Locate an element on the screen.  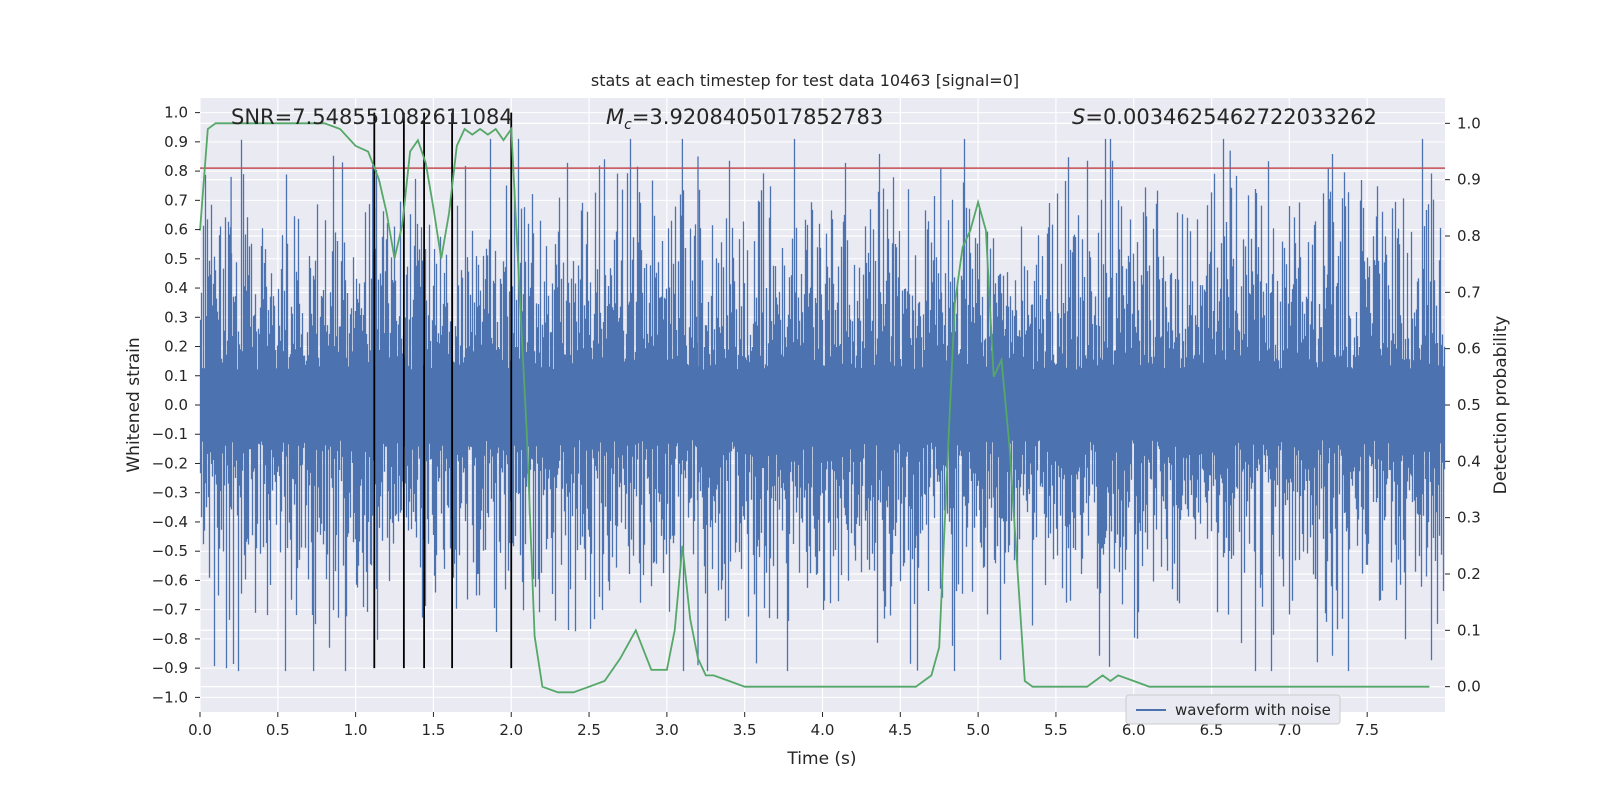
y-left-tick-label: −0.9 is located at coordinates (170, 668).